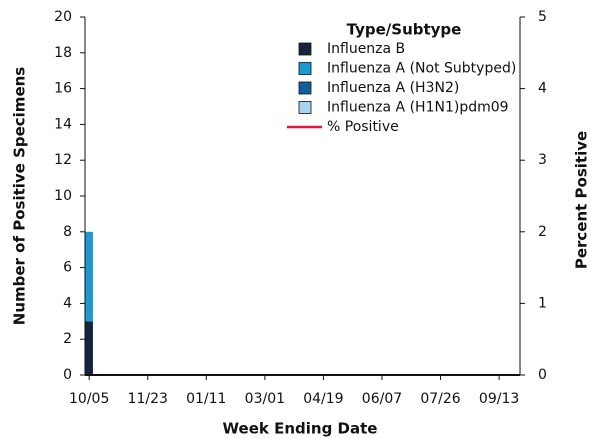 This screenshot has height=439, width=592. Describe the element at coordinates (418, 108) in the screenshot. I see `legend-label: Influenza A (H1N1)pdm09` at that location.